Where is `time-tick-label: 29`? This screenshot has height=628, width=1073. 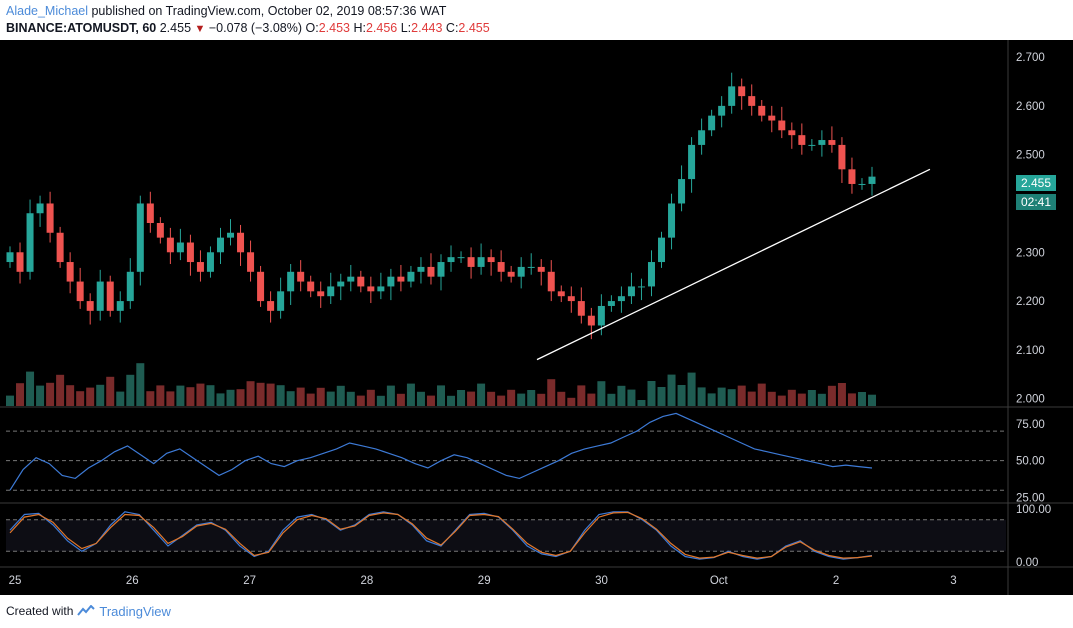
time-tick-label: 29 is located at coordinates (484, 581).